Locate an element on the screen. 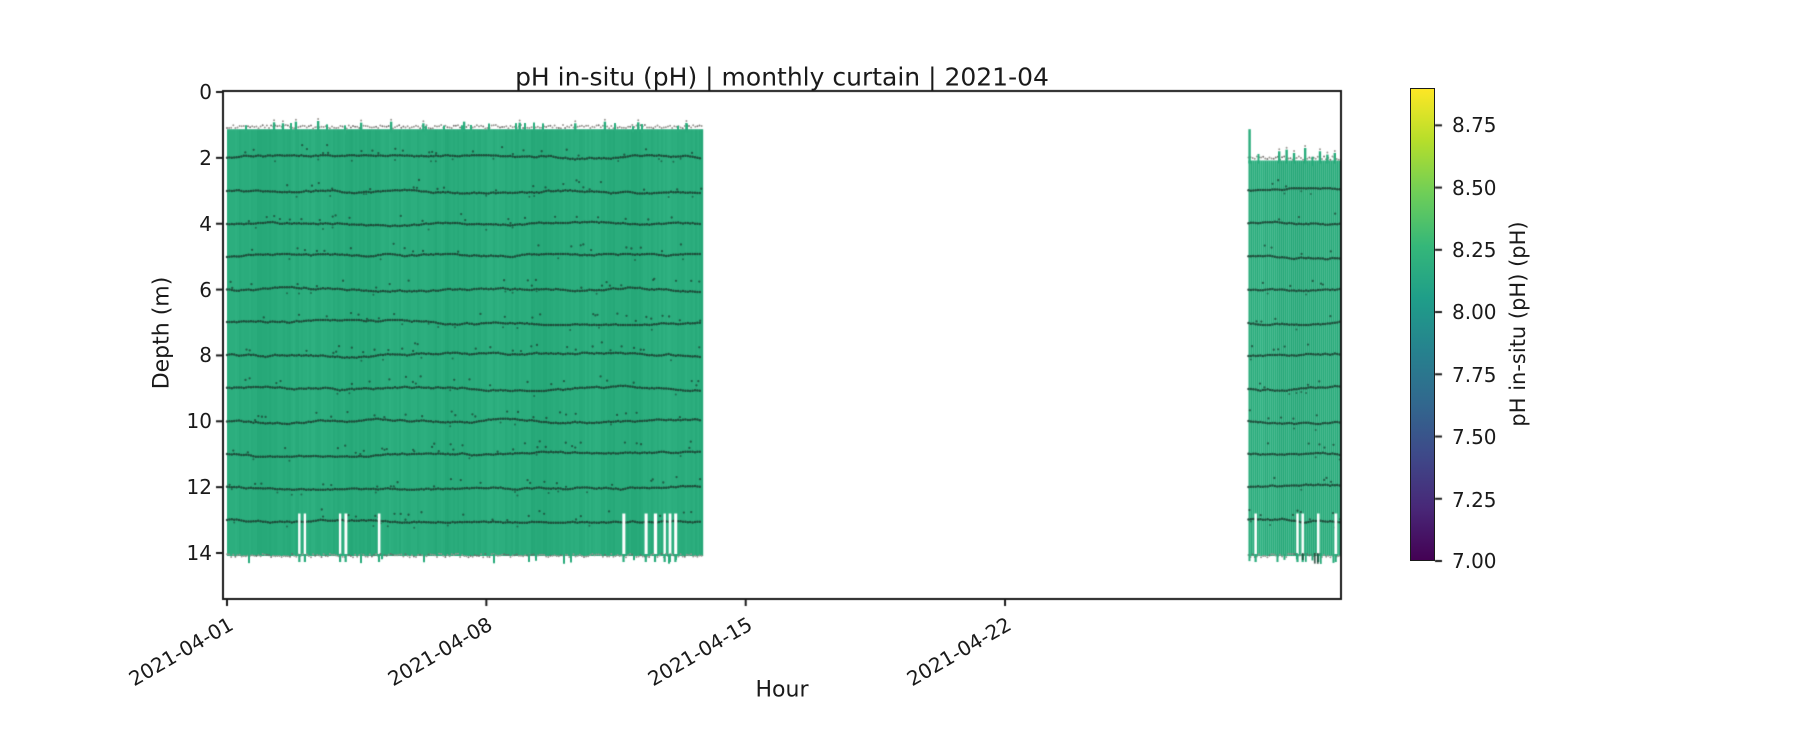 The height and width of the screenshot is (750, 1800). colorbar-tick-label: 7.50 is located at coordinates (1474, 437).